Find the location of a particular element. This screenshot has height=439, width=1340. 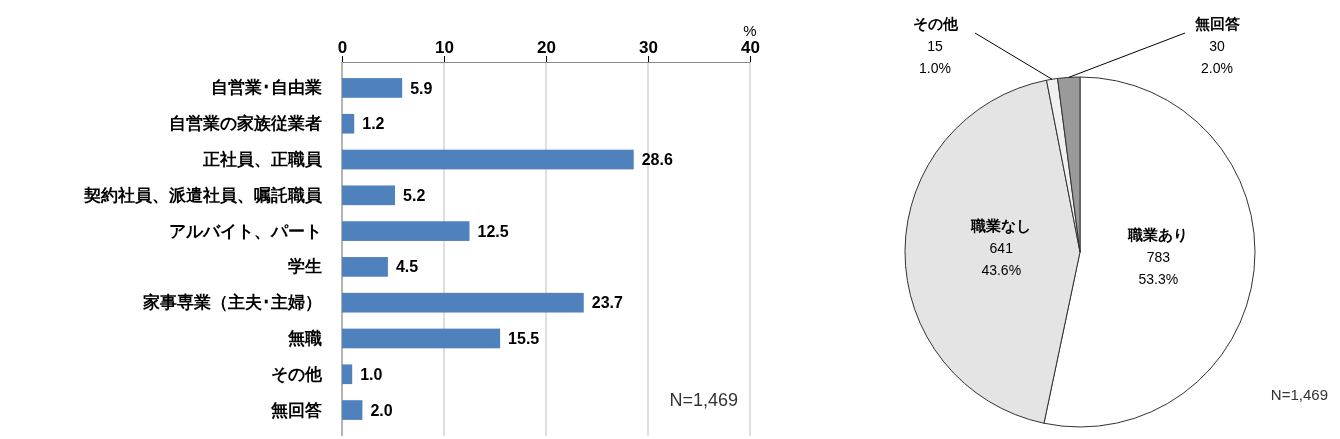

data-label: 1.2 is located at coordinates (373, 124).